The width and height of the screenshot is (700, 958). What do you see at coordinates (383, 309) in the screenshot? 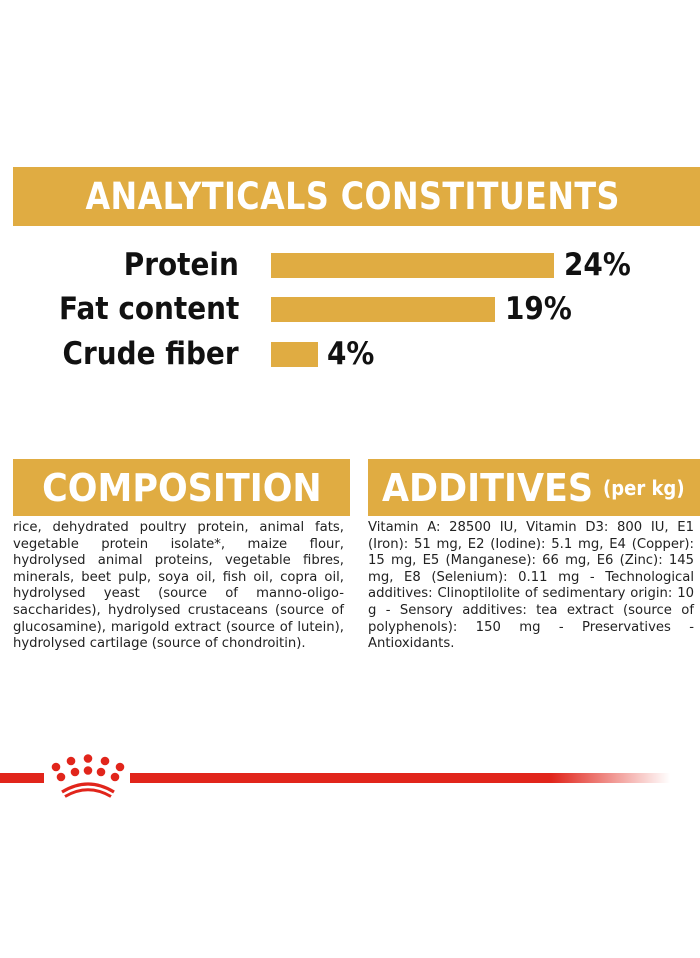
I see `bar-fat-content` at bounding box center [383, 309].